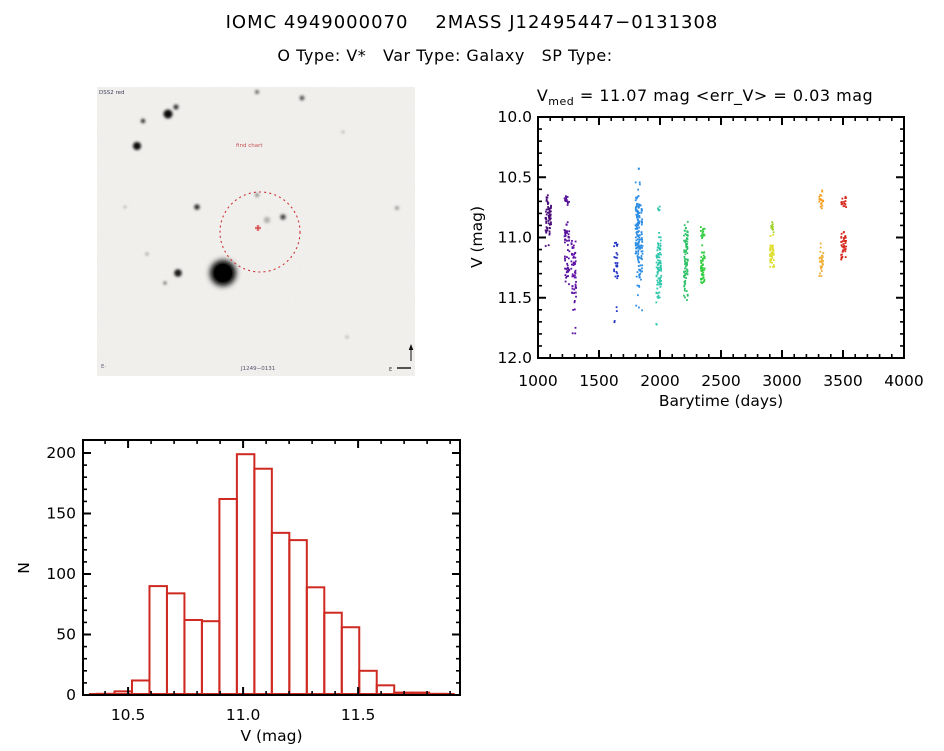 This screenshot has height=751, width=944. What do you see at coordinates (542, 95) in the screenshot?
I see `vmed-symbol: V` at bounding box center [542, 95].